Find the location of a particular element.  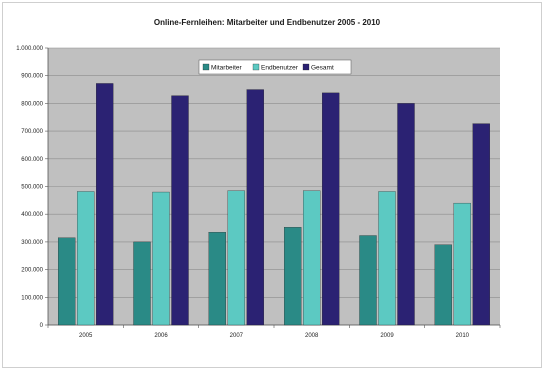

legend is located at coordinates (275, 67).